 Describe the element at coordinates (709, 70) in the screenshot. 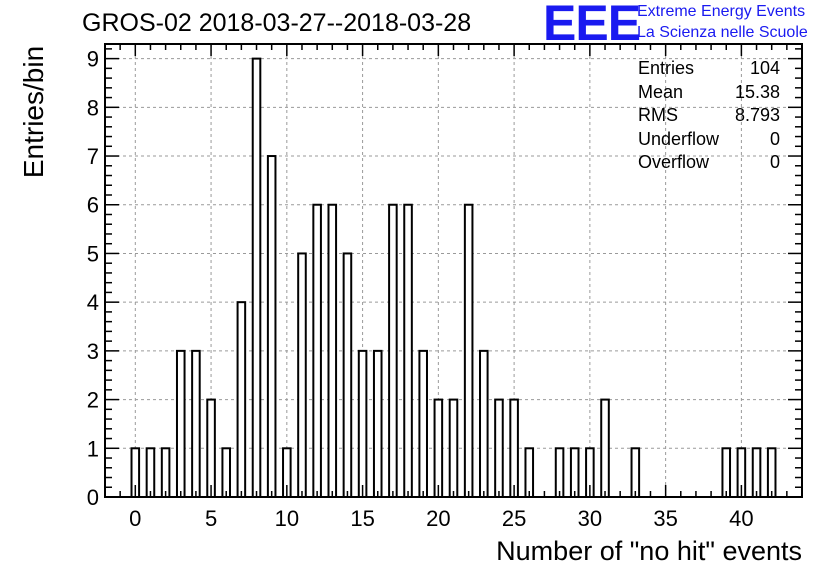

I see `stat-row-entries: Entries 104` at that location.